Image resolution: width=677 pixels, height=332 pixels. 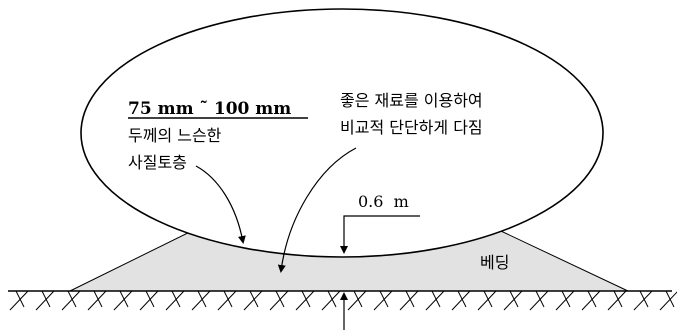 What do you see at coordinates (411, 100) in the screenshot?
I see `compaction-label-line1: 좋은 재료를 이용하여` at bounding box center [411, 100].